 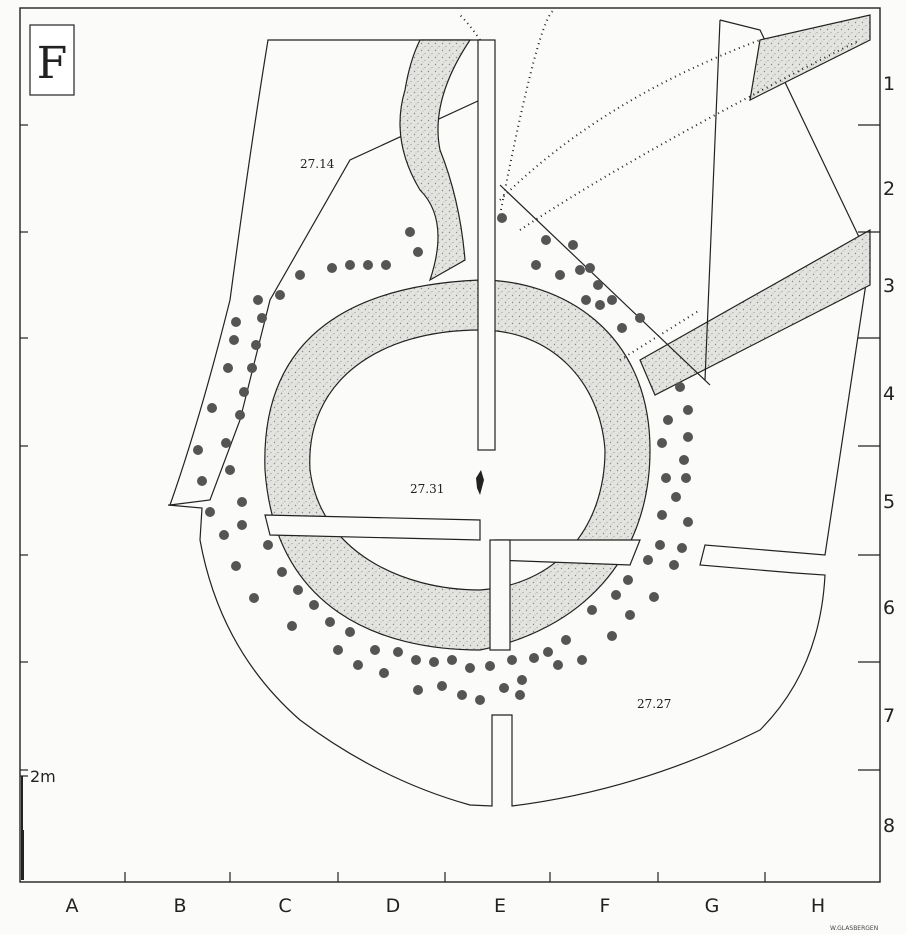 What do you see at coordinates (605, 906) in the screenshot?
I see `column-label-f: F` at bounding box center [605, 906].